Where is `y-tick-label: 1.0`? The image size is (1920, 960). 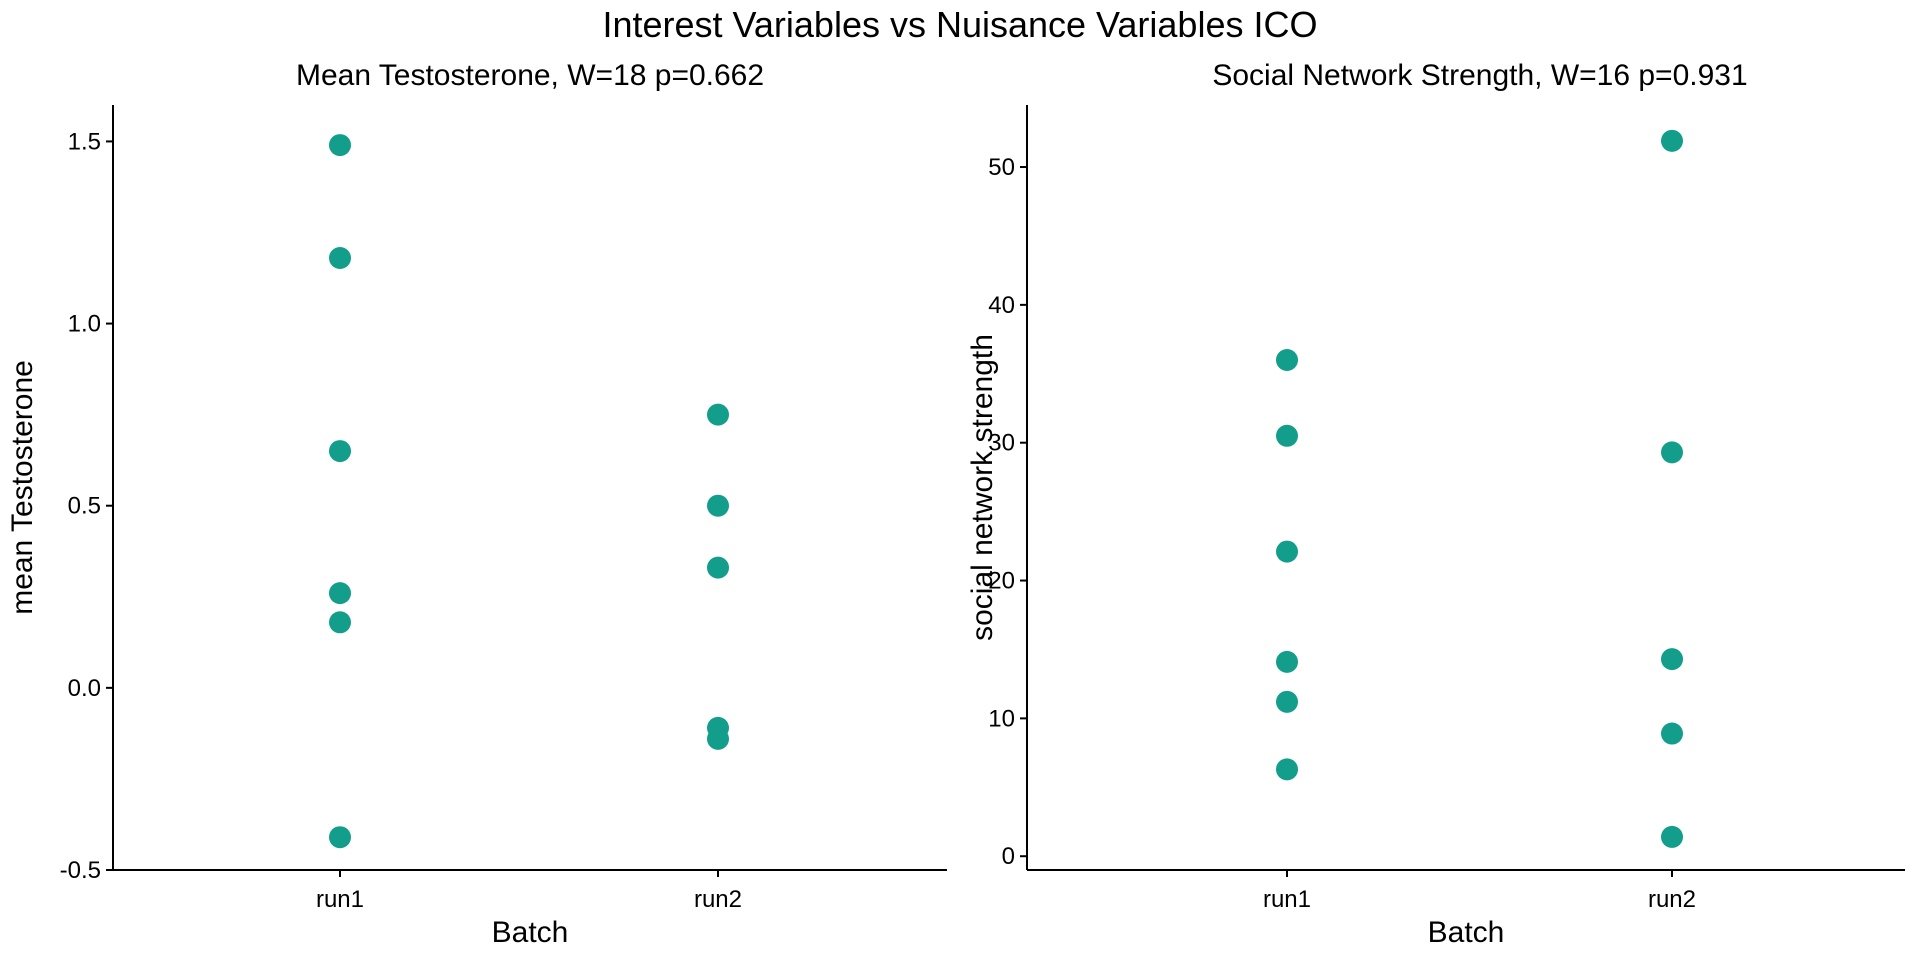
y-tick-label: 1.0 is located at coordinates (84, 324).